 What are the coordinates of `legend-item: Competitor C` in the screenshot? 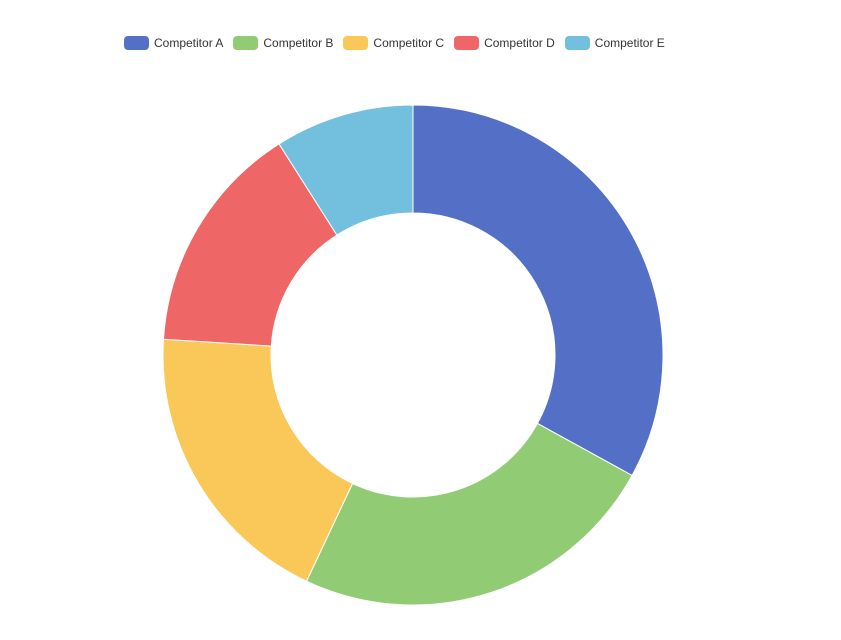 It's located at (393, 43).